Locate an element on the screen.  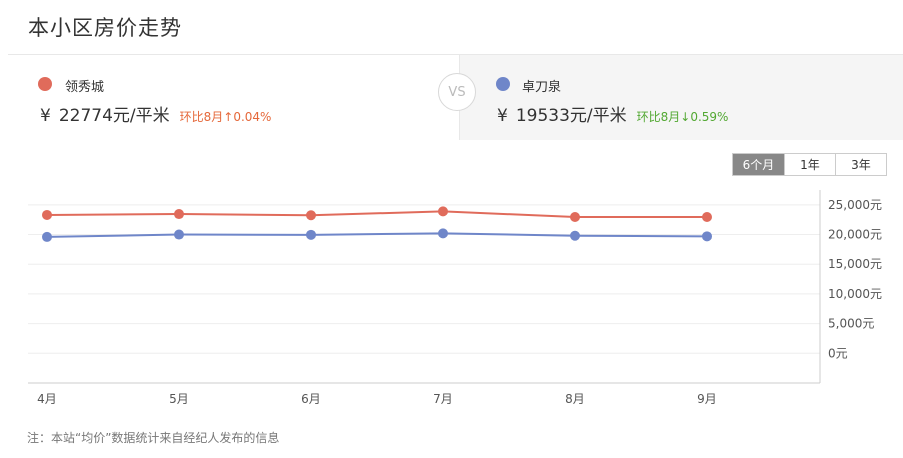
y-tick-label: 25,000元 is located at coordinates (855, 205).